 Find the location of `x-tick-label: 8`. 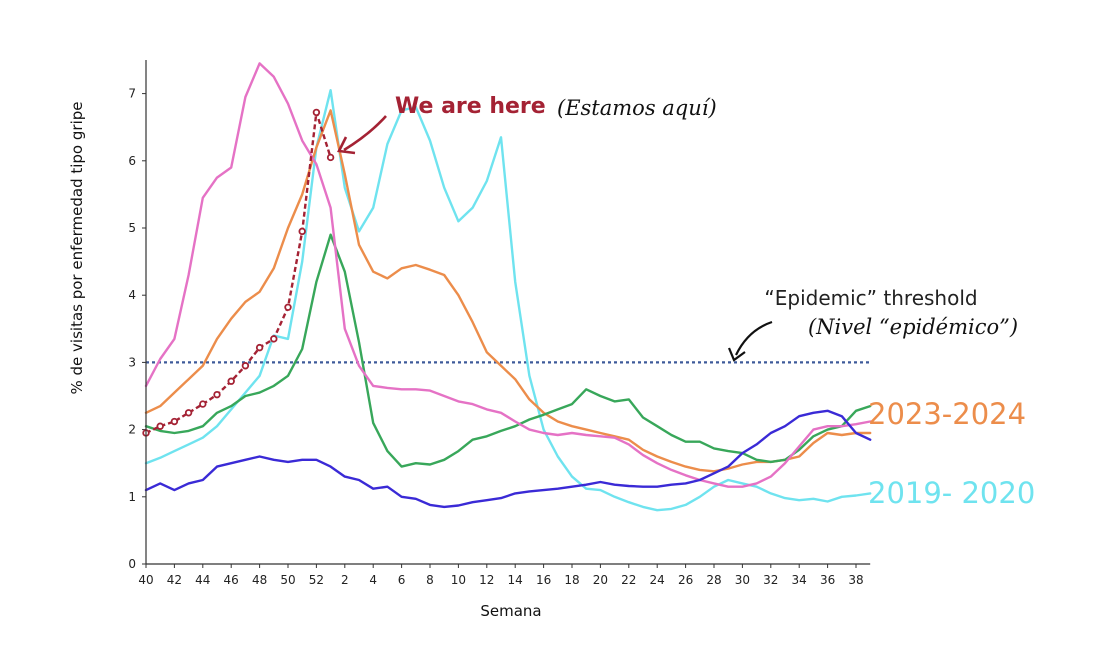

x-tick-label: 8 is located at coordinates (430, 580).